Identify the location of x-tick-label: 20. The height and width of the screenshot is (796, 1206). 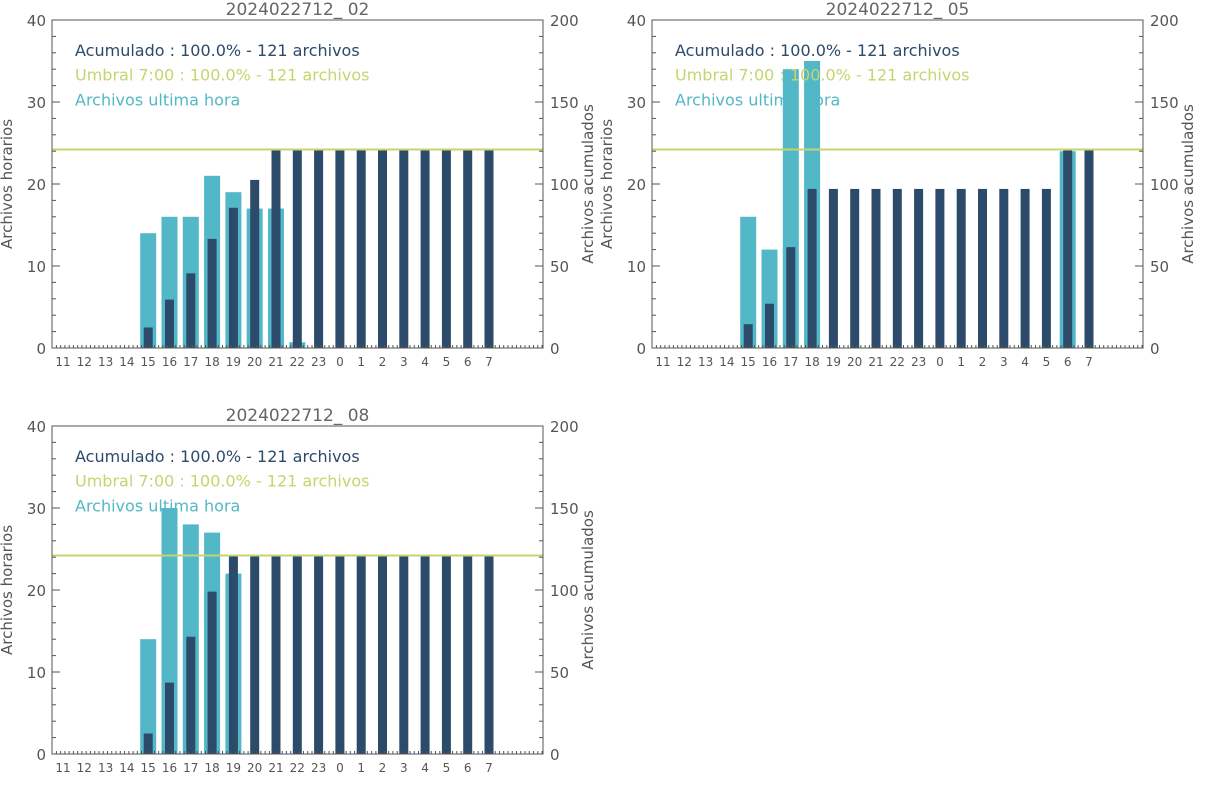
(254, 362).